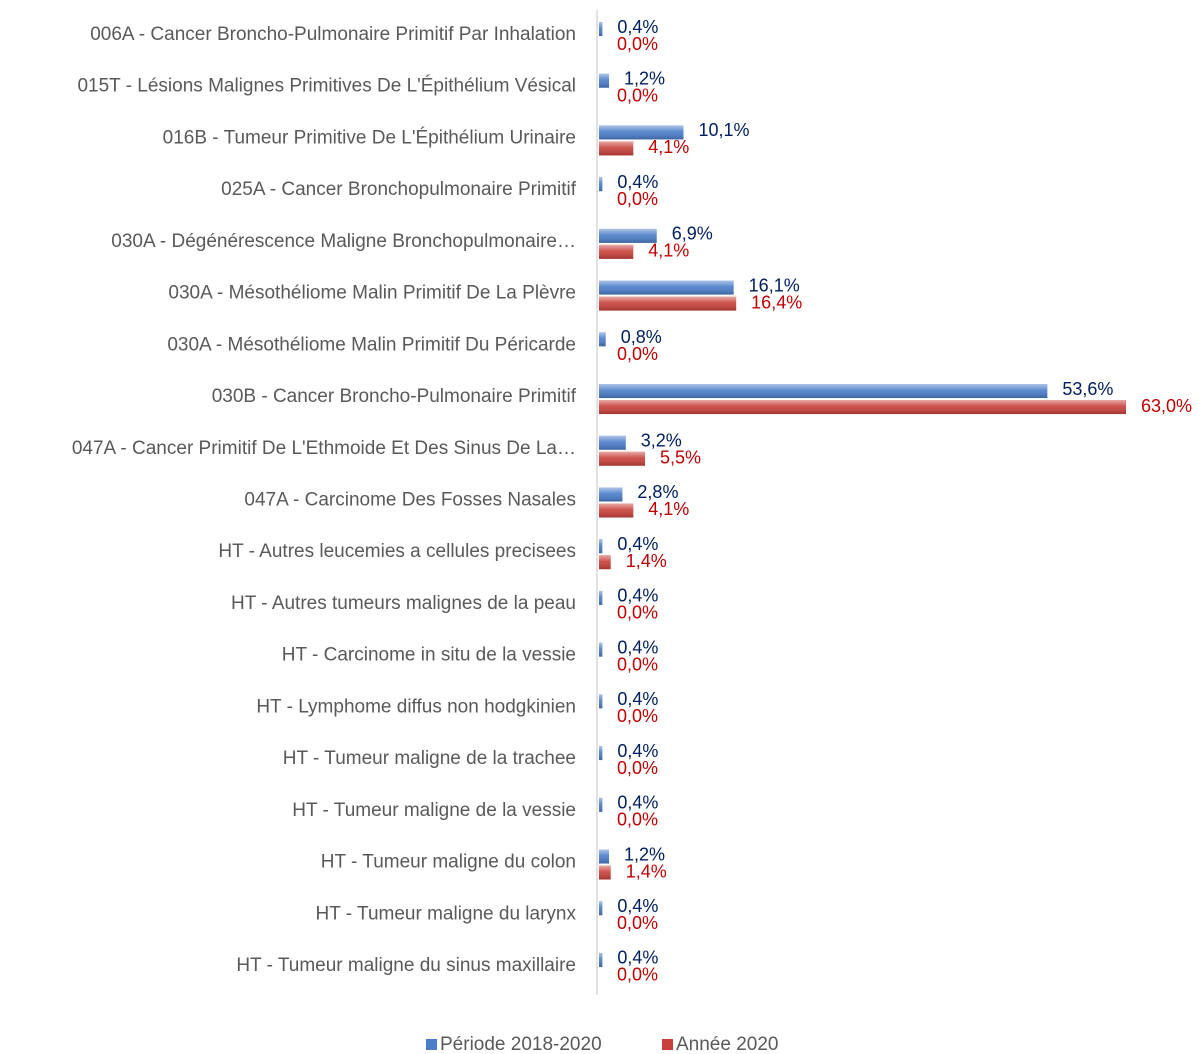 This screenshot has width=1202, height=1054. What do you see at coordinates (446, 913) in the screenshot?
I see `category-label: HT - Tumeur maligne du larynx` at bounding box center [446, 913].